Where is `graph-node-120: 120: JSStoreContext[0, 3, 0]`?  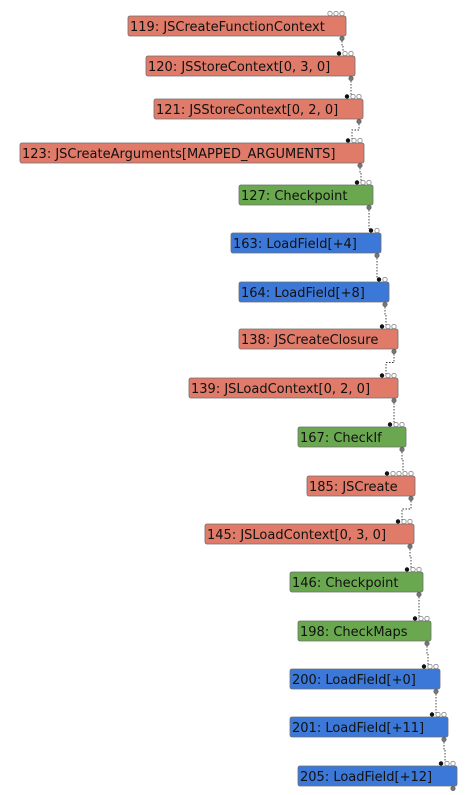
graph-node-120: 120: JSStoreContext[0, 3, 0] is located at coordinates (250, 66).